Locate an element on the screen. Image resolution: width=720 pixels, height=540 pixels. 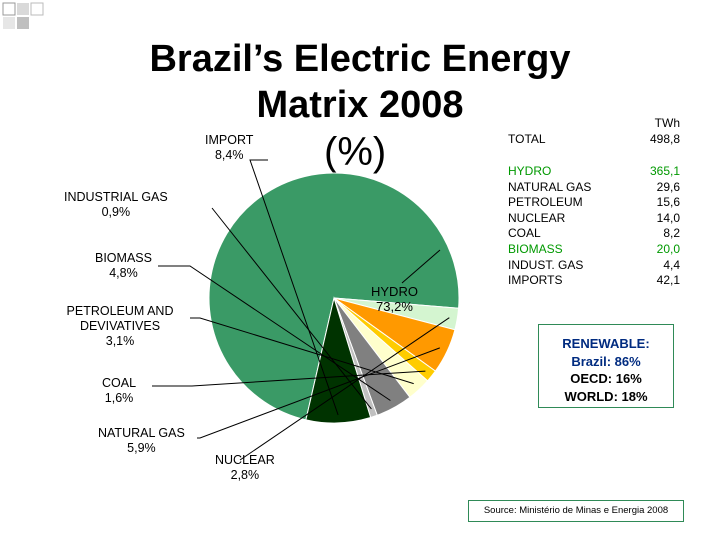
table-row-value: 15,6 is located at coordinates (668, 202).